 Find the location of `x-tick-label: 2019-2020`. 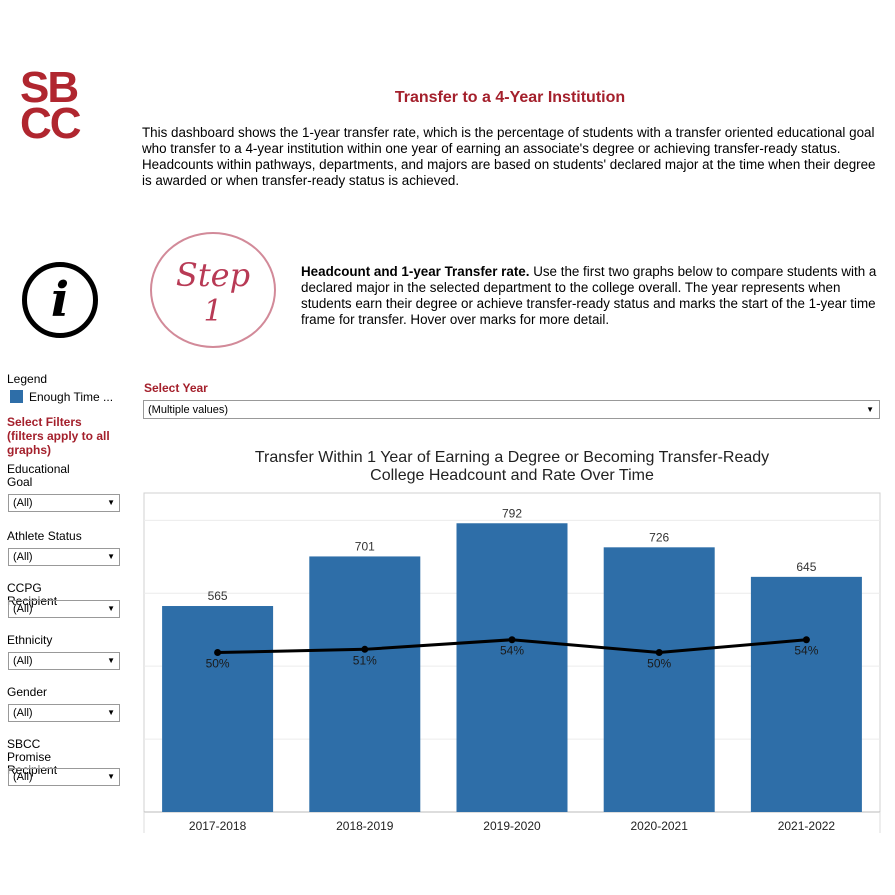

x-tick-label: 2019-2020 is located at coordinates (512, 826).